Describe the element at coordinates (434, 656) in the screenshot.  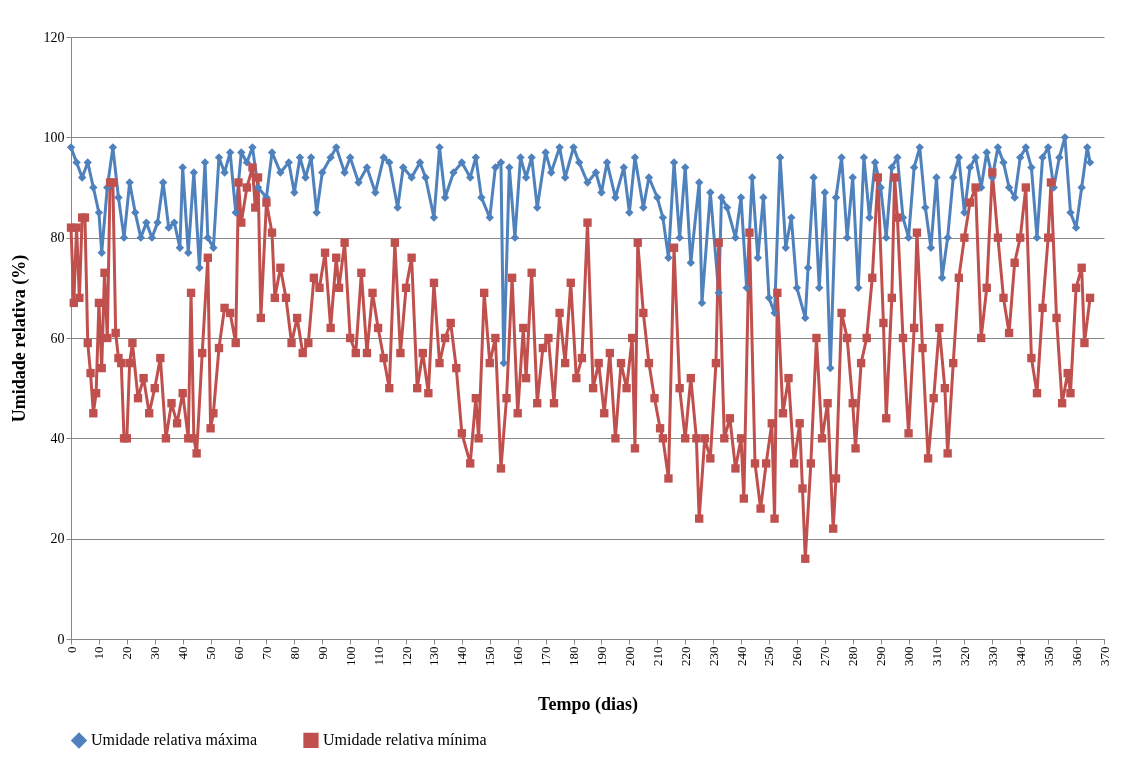
I see `x-tick-label: 130` at that location.